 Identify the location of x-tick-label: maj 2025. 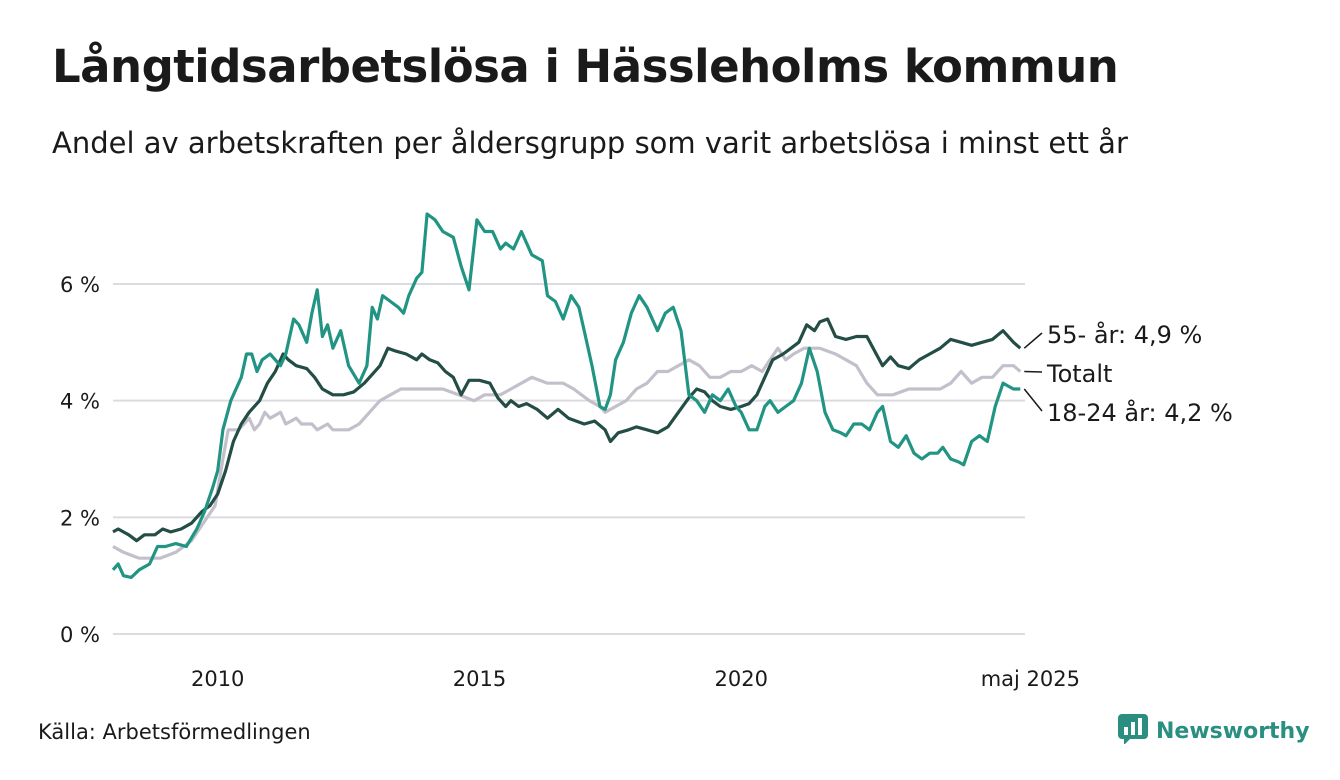
(1030, 679).